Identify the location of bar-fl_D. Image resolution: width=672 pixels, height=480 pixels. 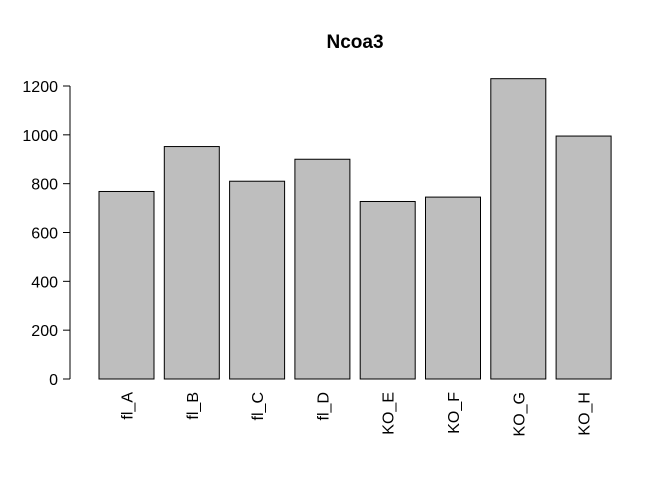
(322, 269).